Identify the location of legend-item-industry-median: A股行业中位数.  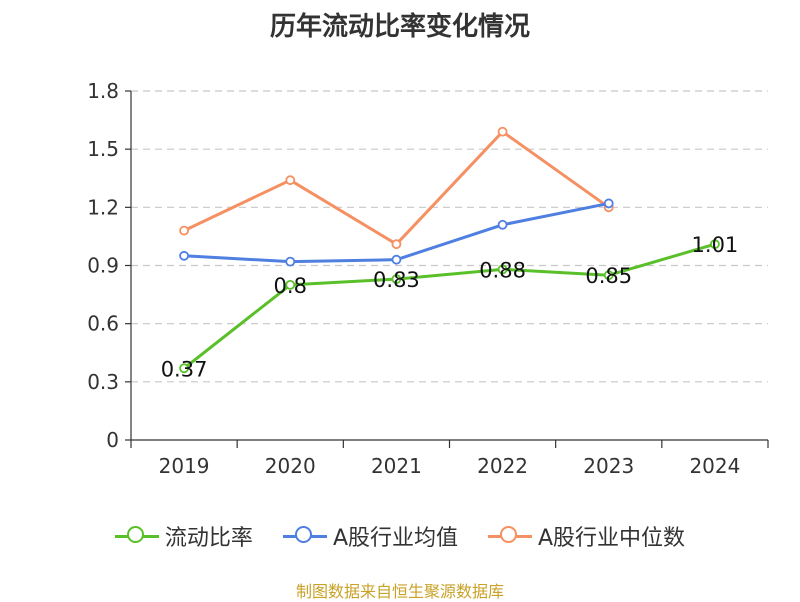
(586, 536).